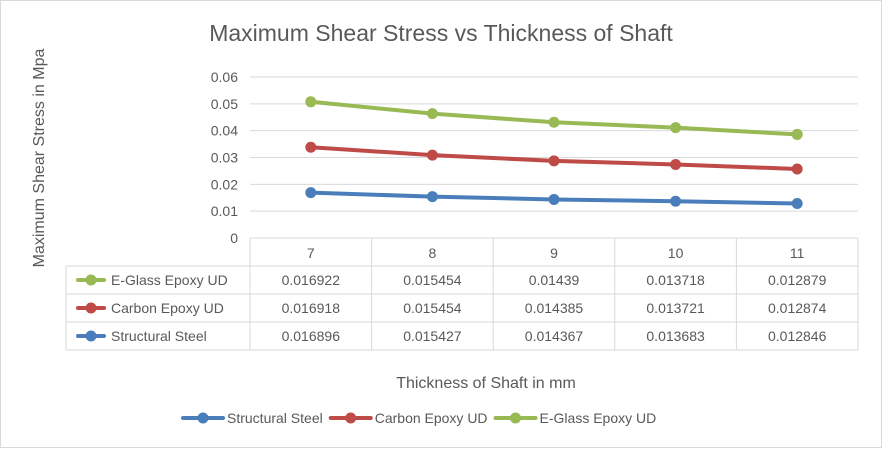 This screenshot has height=453, width=882. What do you see at coordinates (554, 153) in the screenshot?
I see `series-lines` at bounding box center [554, 153].